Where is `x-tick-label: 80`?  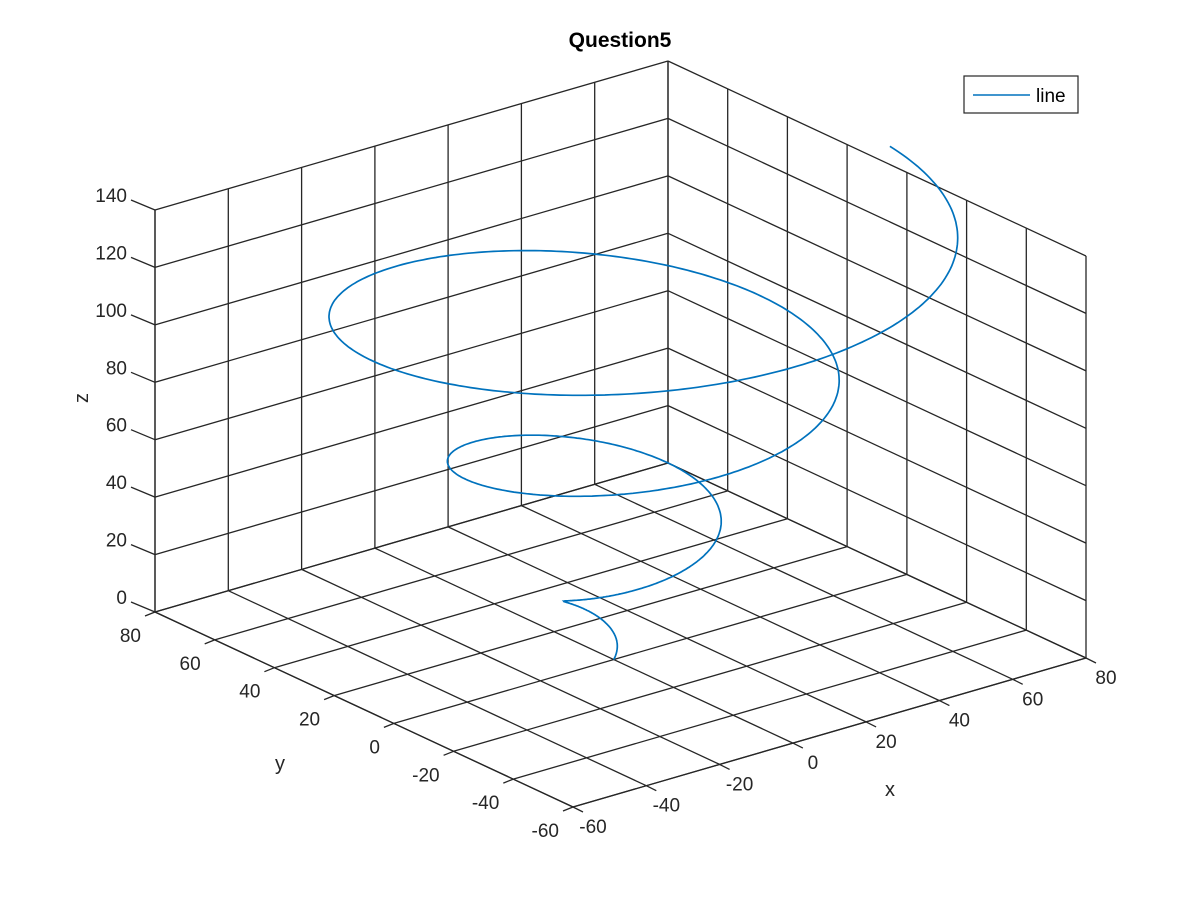
x-tick-label: 80 is located at coordinates (1105, 678).